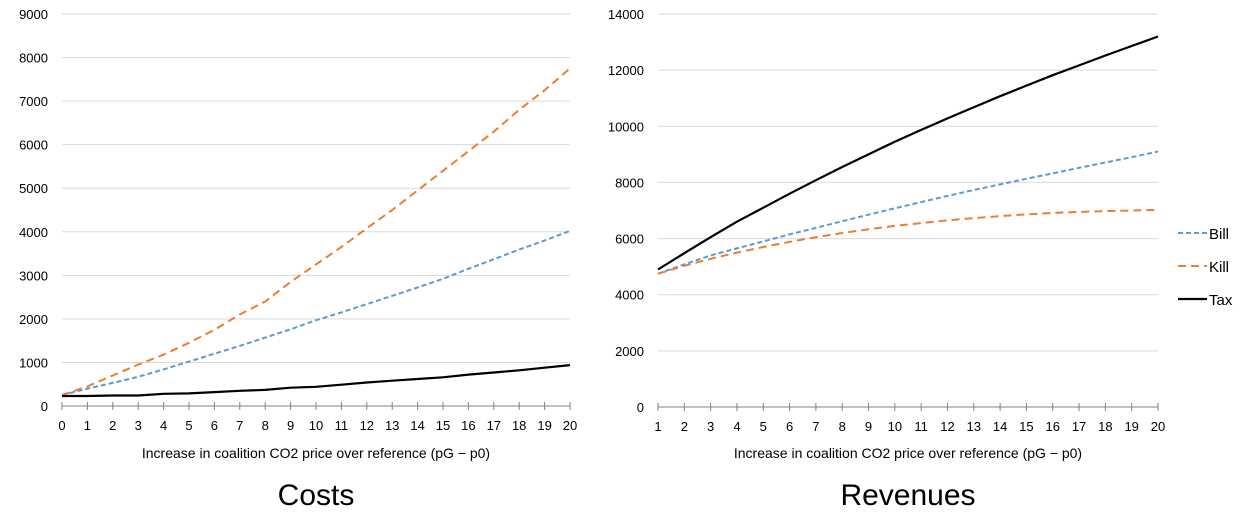 This screenshot has height=515, width=1253. Describe the element at coordinates (33, 362) in the screenshot. I see `y-tick-label: 1000` at that location.